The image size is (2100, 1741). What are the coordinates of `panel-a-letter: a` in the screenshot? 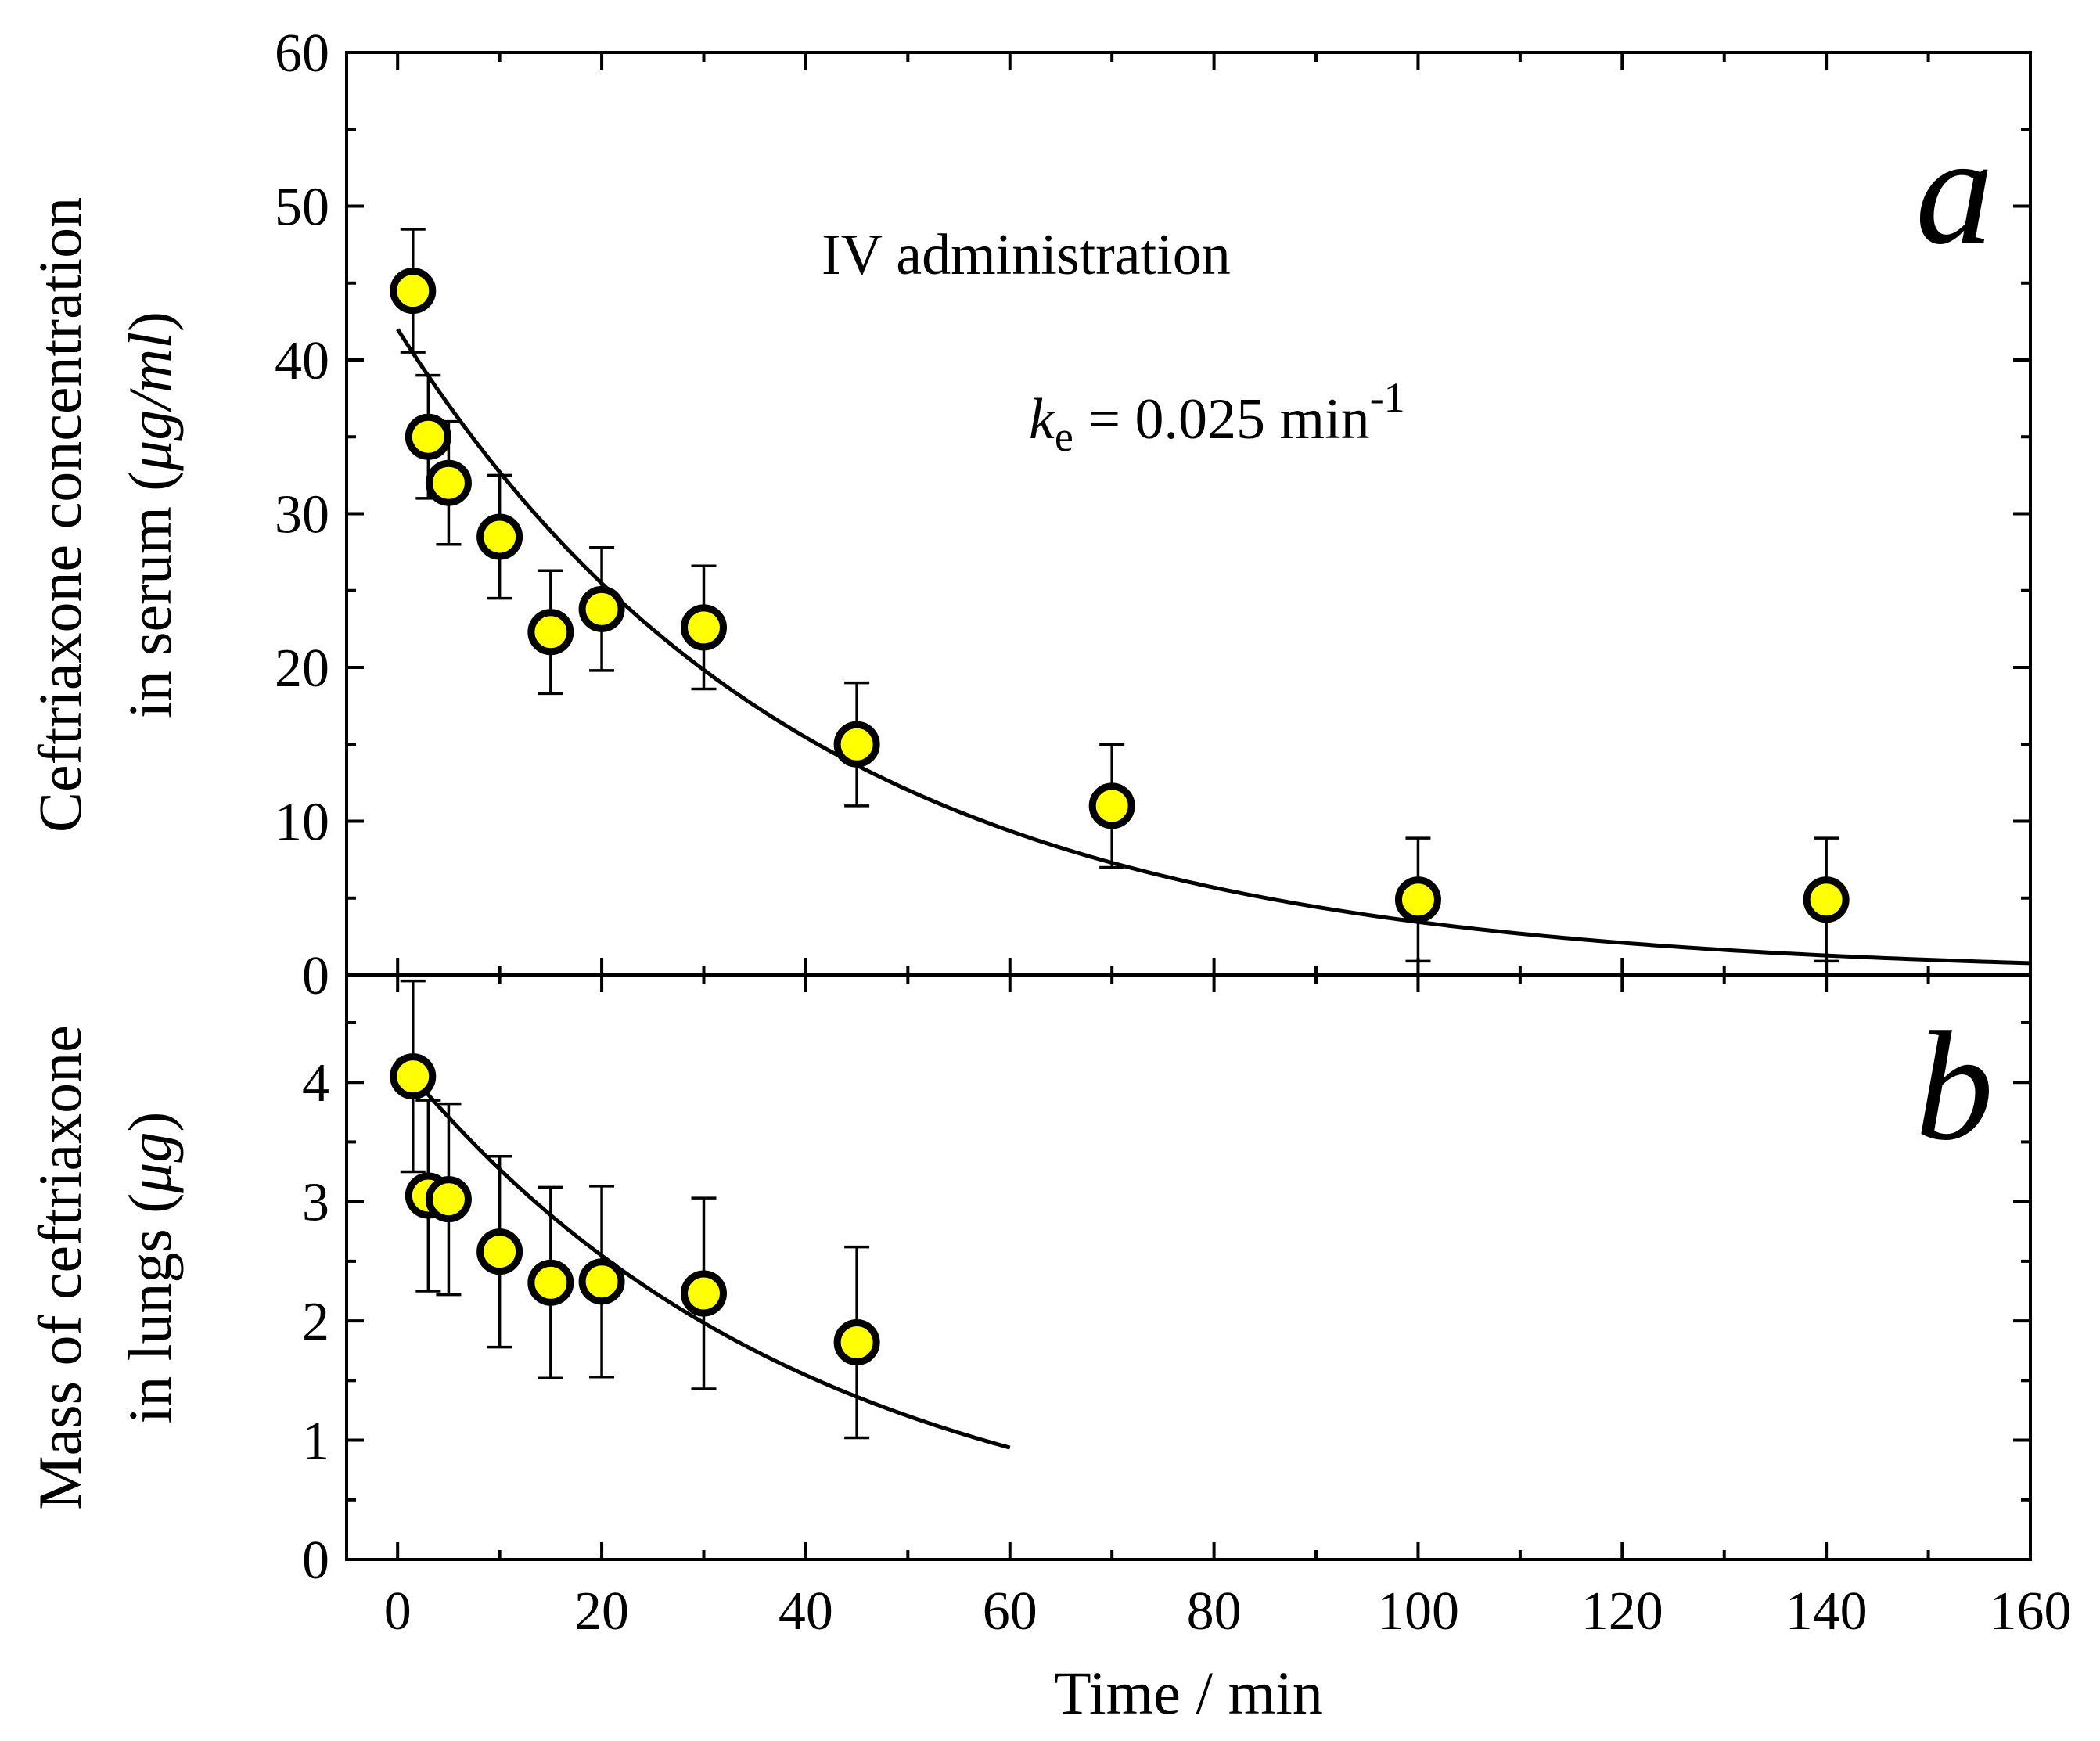 It's located at (1954, 190).